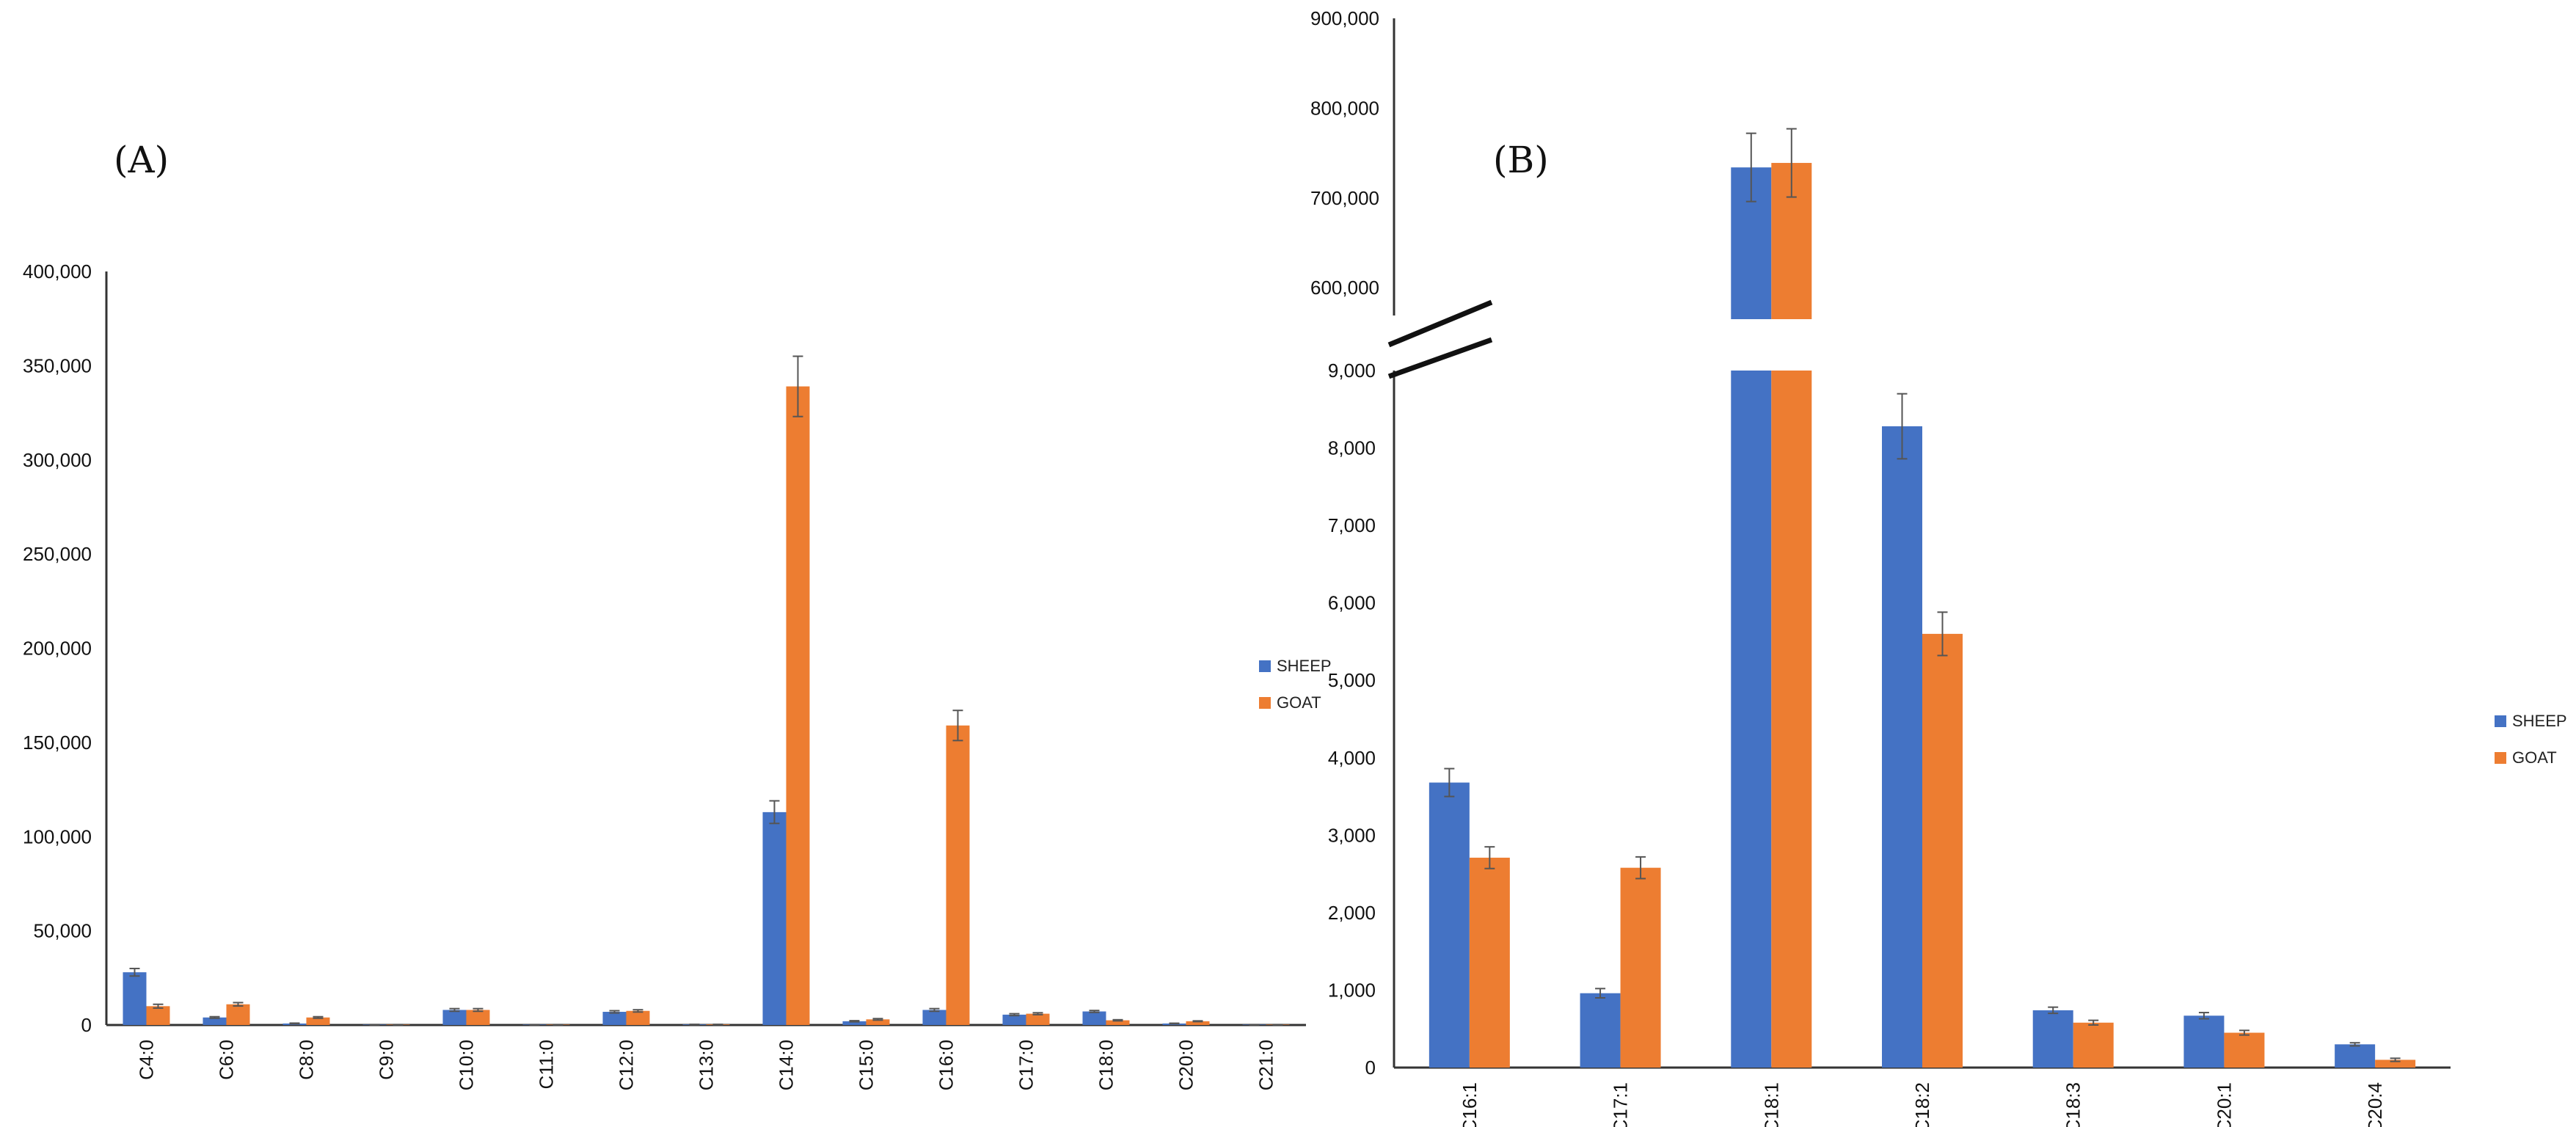 The image size is (2576, 1127). What do you see at coordinates (1352, 835) in the screenshot?
I see `y-tick-label: 3,000` at bounding box center [1352, 835].